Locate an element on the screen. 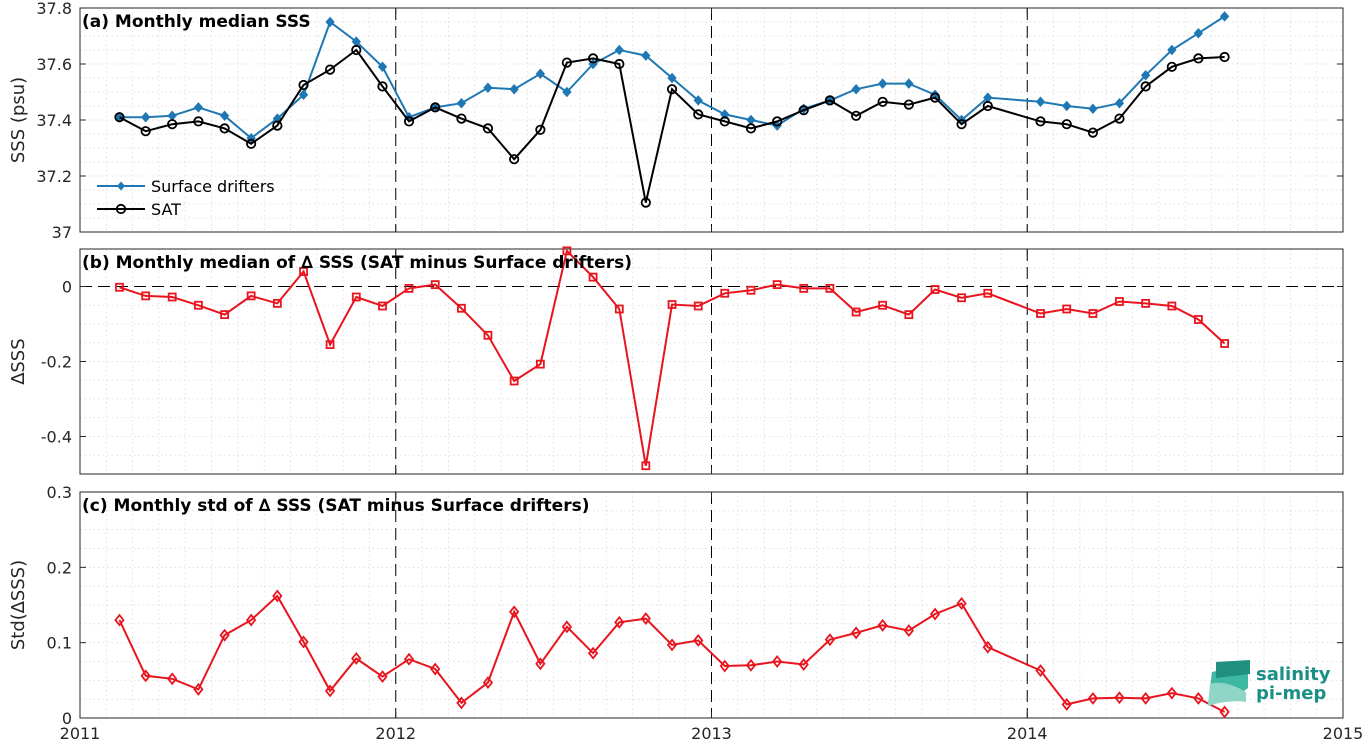  logo-line2: pi-mep is located at coordinates (1291, 693).